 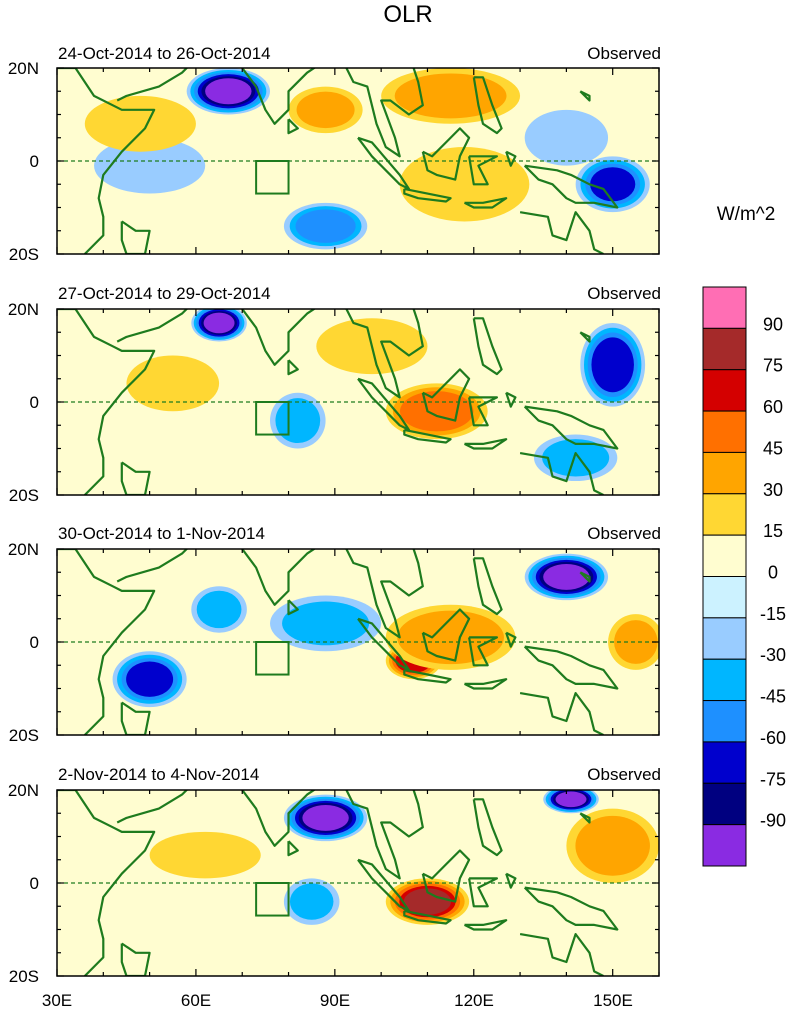 I want to click on lon-tick-30e: 30E, so click(x=57, y=1000).